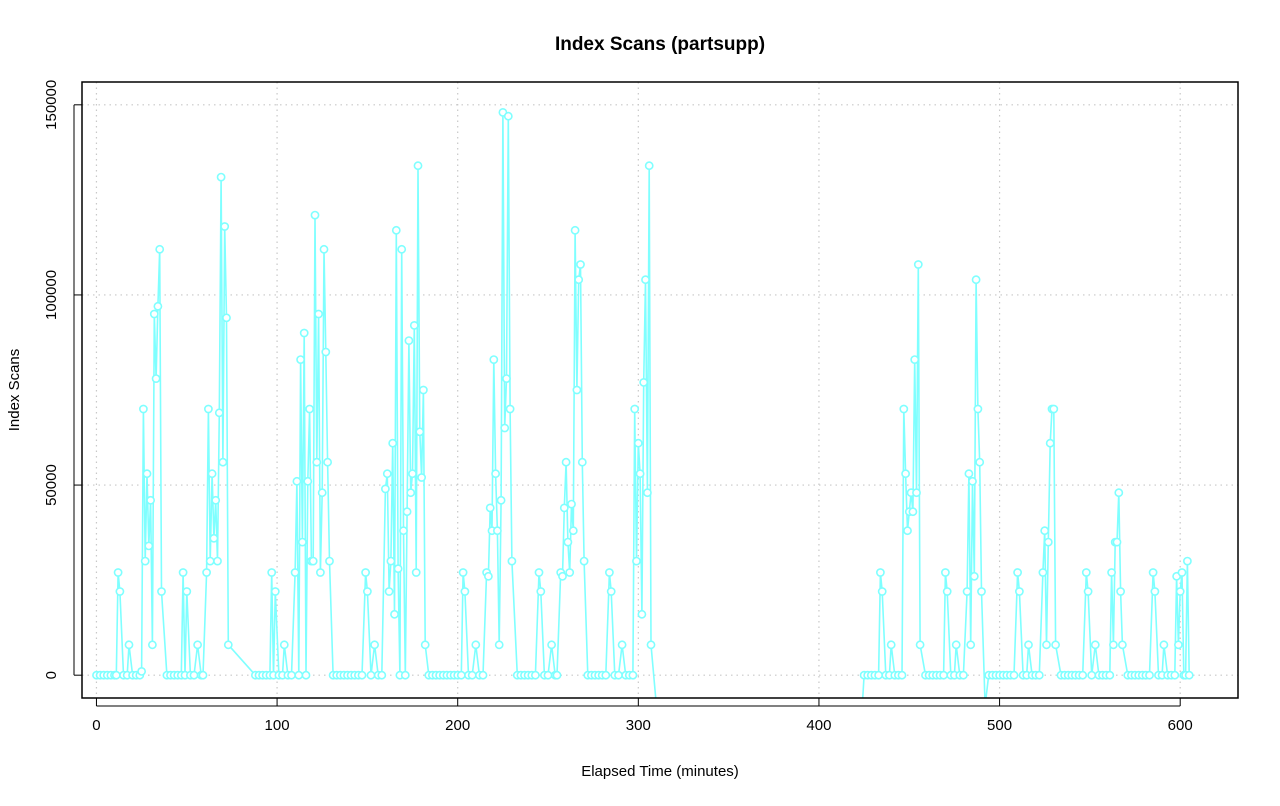  I want to click on x-tick-label: 500, so click(999, 725).